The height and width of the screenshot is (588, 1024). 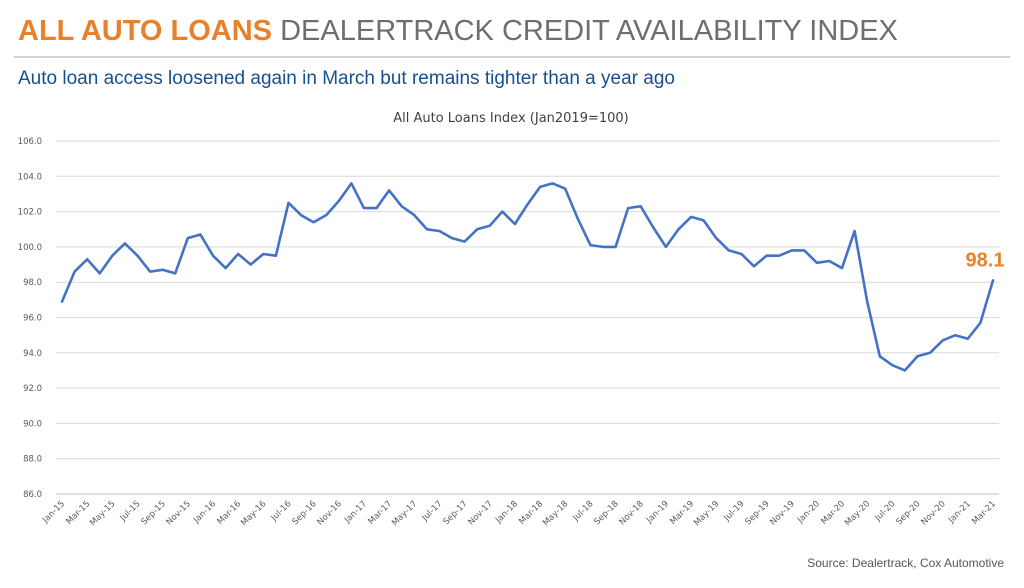 What do you see at coordinates (480, 513) in the screenshot?
I see `x-tick-label: Nov-17` at bounding box center [480, 513].